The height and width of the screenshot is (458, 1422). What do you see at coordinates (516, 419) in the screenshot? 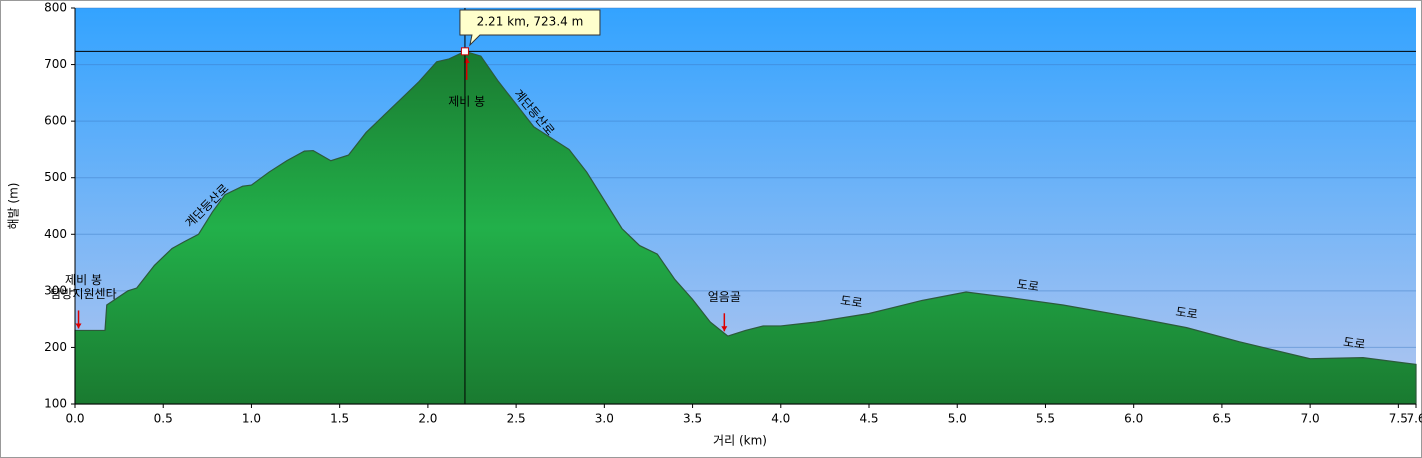
I see `x-tick-label: 2.5` at bounding box center [516, 419].